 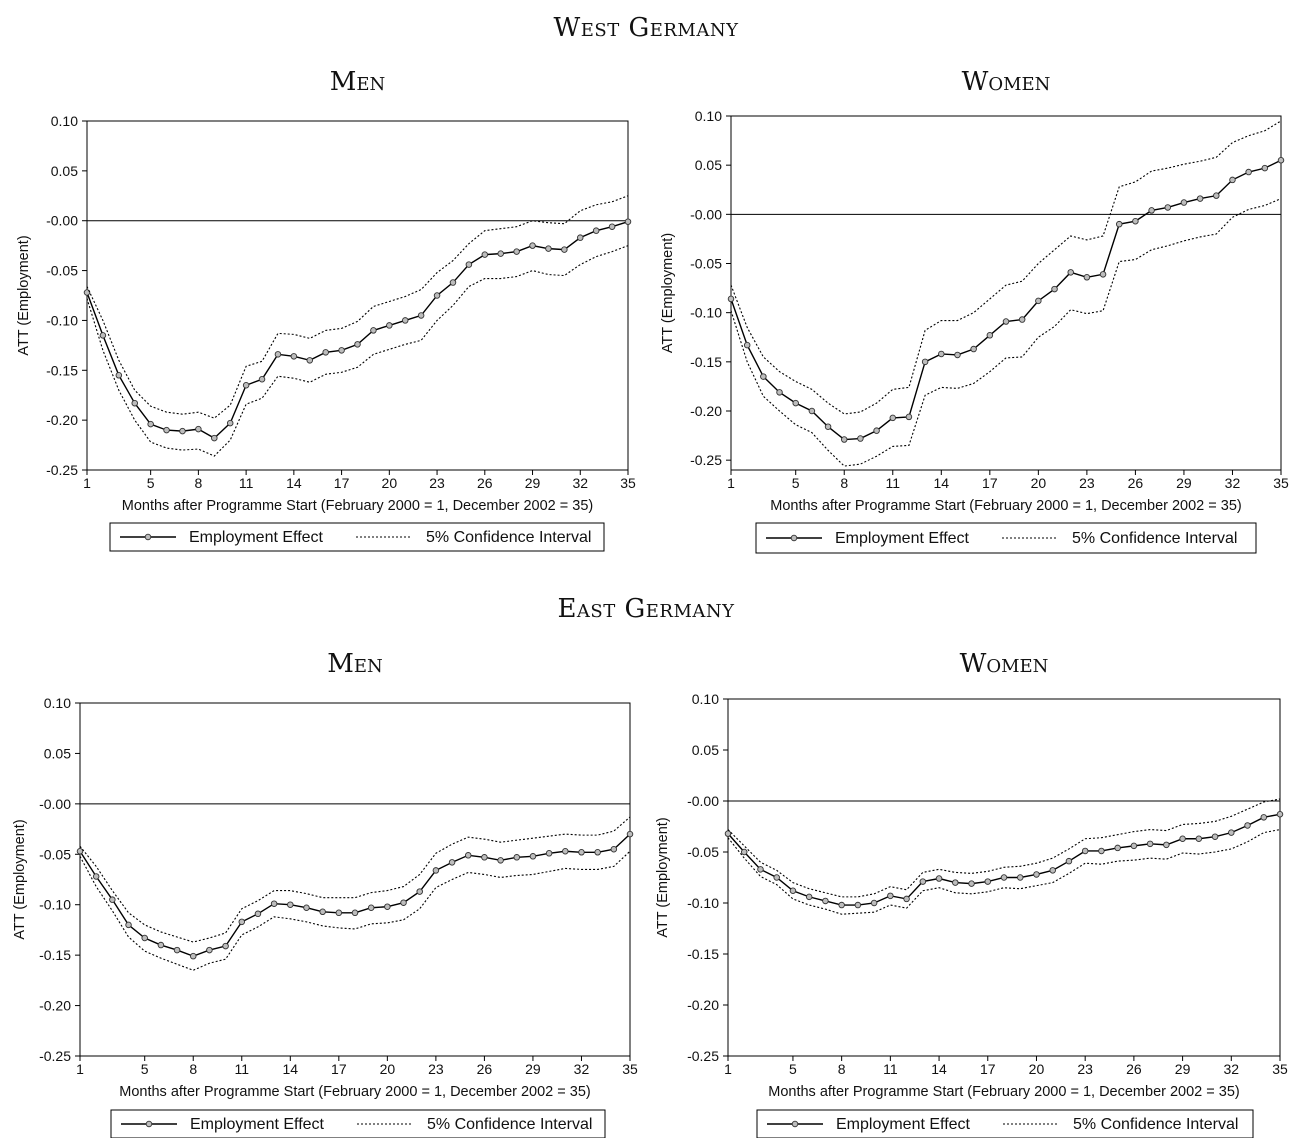 What do you see at coordinates (703, 954) in the screenshot?
I see `y-tick-label-east-women-5: -0.15` at bounding box center [703, 954].